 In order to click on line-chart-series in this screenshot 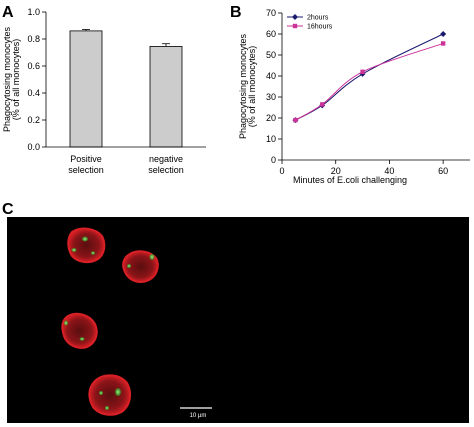, I will do `click(369, 77)`.